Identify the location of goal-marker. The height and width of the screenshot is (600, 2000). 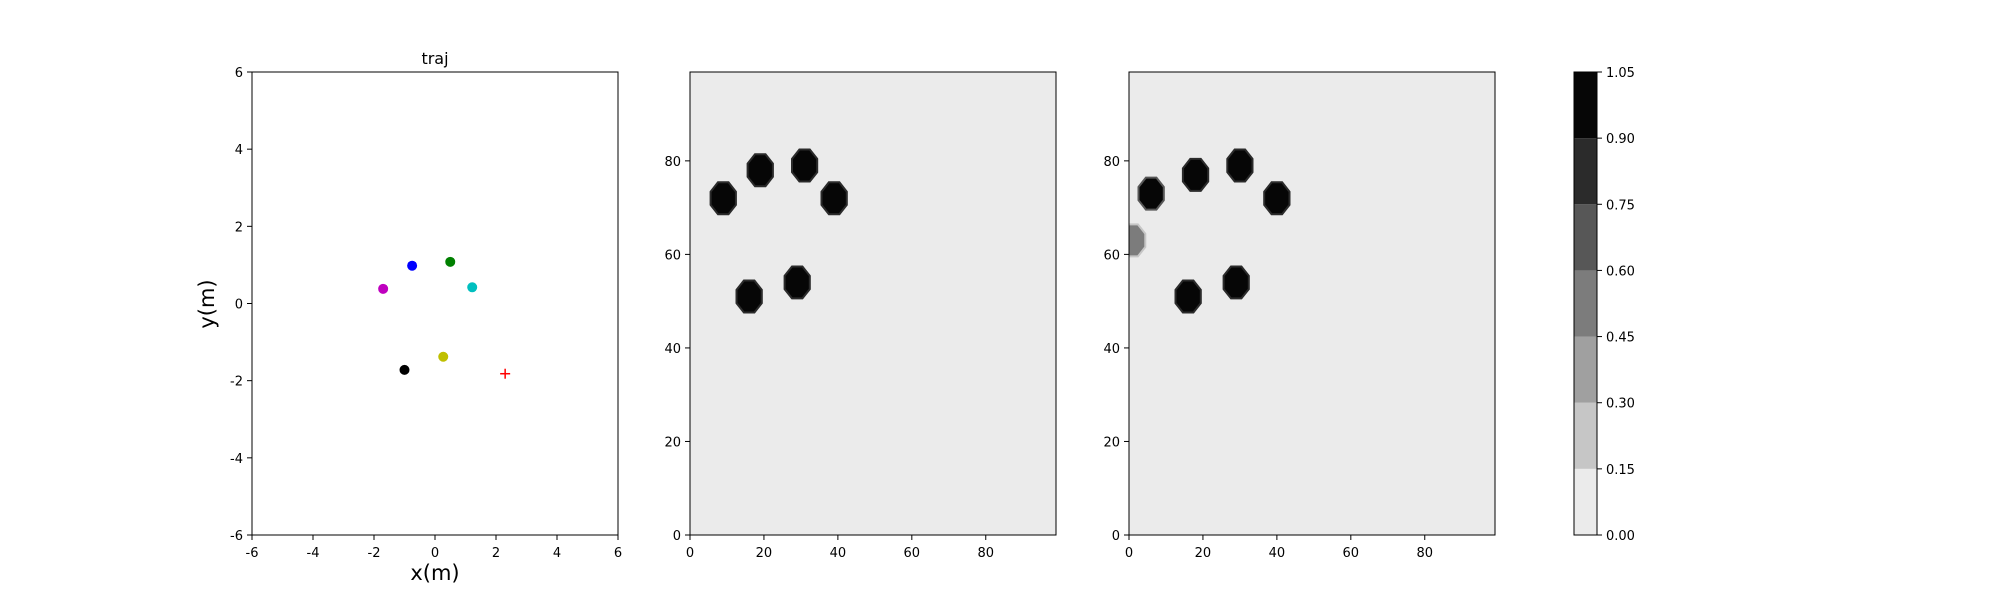
(505, 373).